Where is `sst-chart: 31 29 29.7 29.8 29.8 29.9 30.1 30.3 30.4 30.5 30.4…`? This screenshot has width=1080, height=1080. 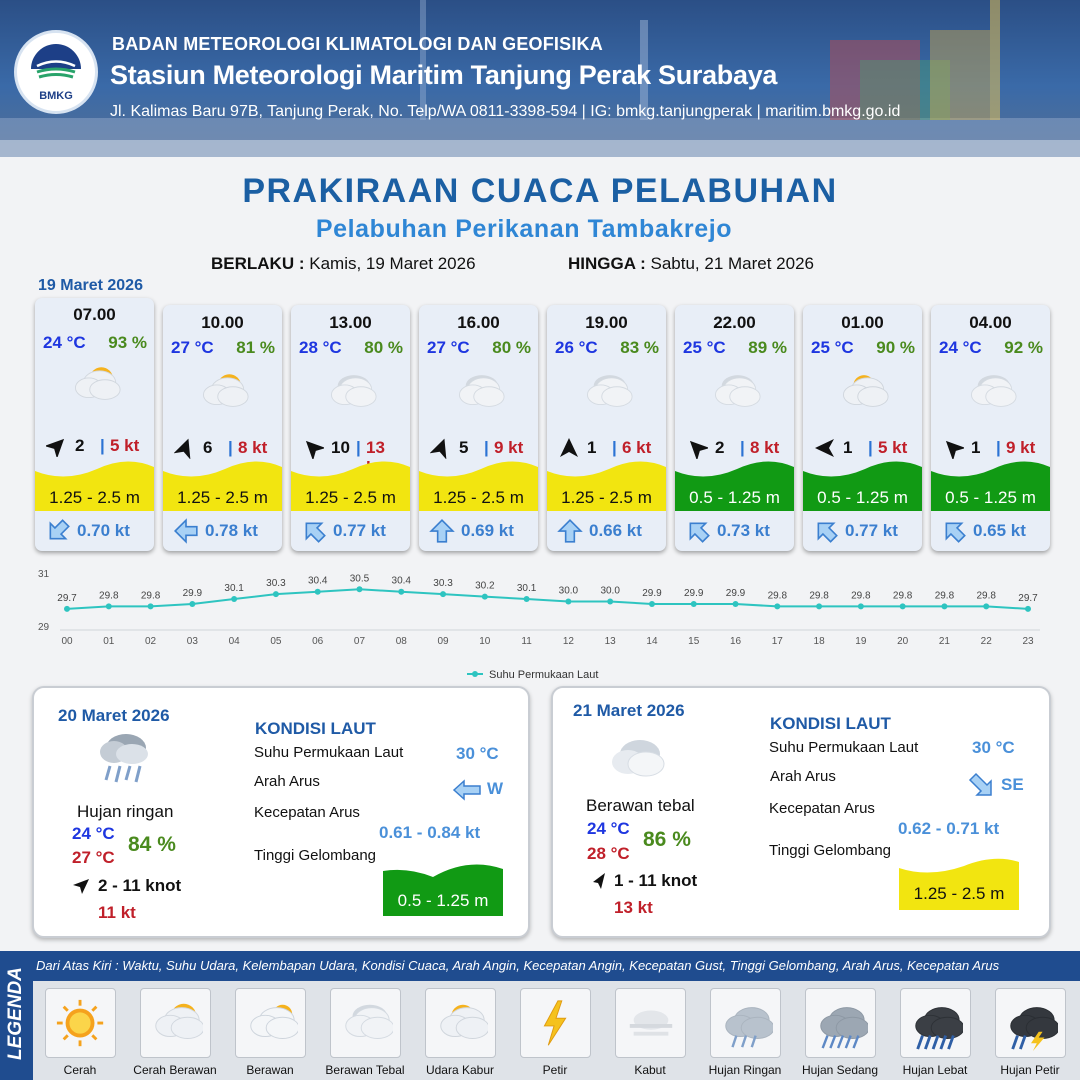 sst-chart: 31 29 29.7 29.8 29.8 29.9 30.1 30.3 30.4 30.5 30.4… is located at coordinates (539, 625).